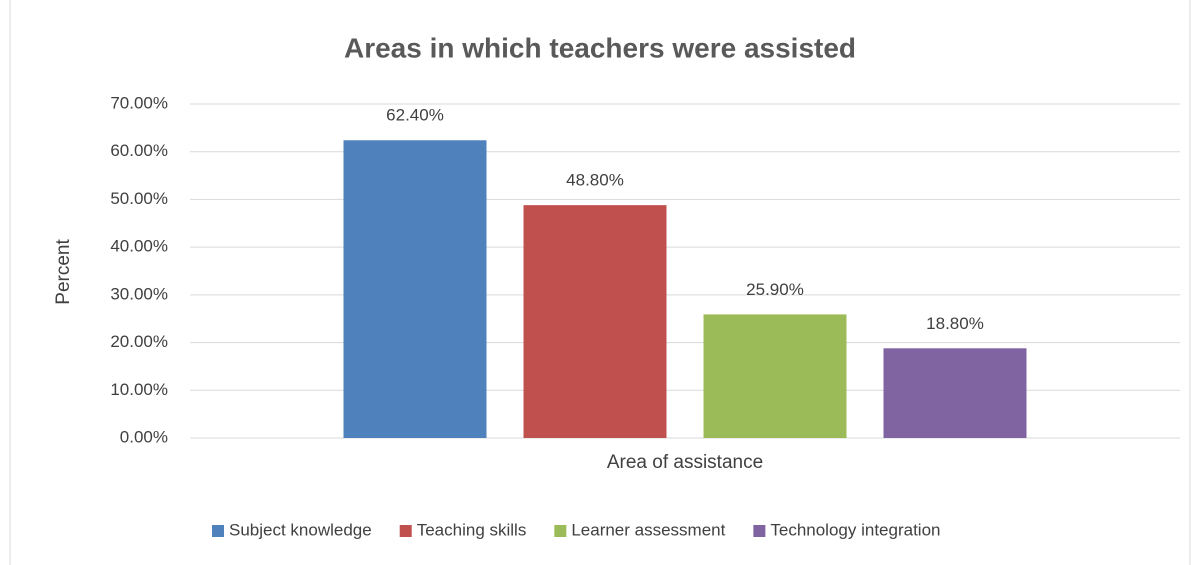  What do you see at coordinates (300, 529) in the screenshot?
I see `legend-label: Subject knowledge` at bounding box center [300, 529].